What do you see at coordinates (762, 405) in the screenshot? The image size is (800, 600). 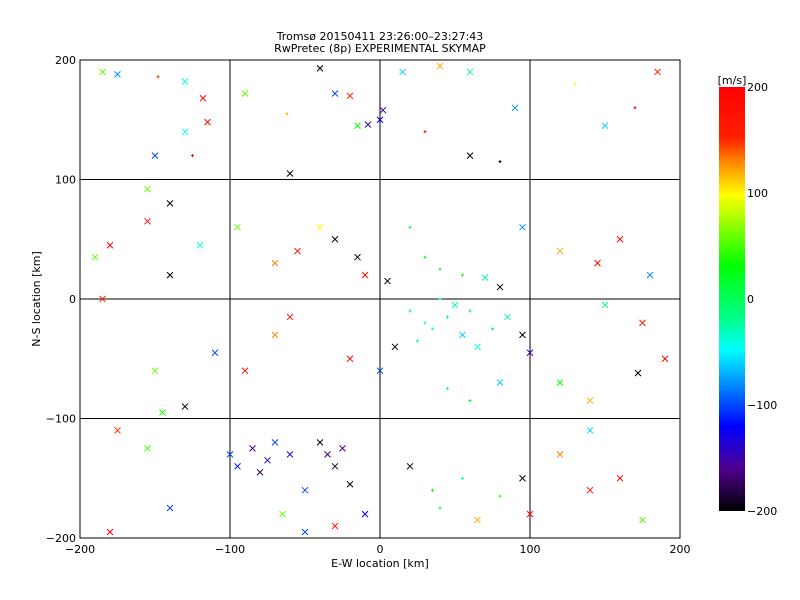 I see `colorbar-tick-label: −100` at bounding box center [762, 405].